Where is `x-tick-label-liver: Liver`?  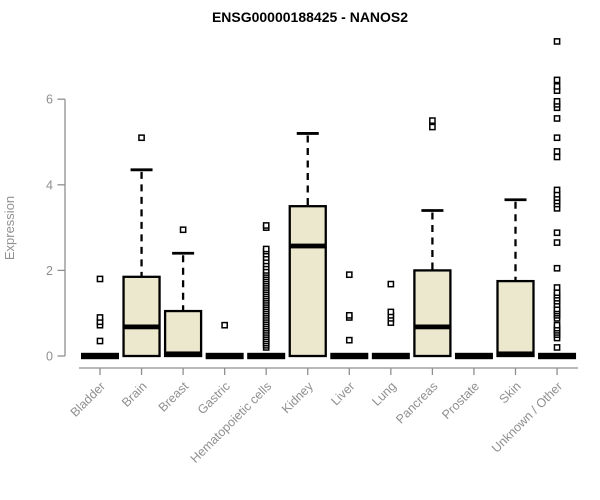
x-tick-label-liver: Liver is located at coordinates (342, 393).